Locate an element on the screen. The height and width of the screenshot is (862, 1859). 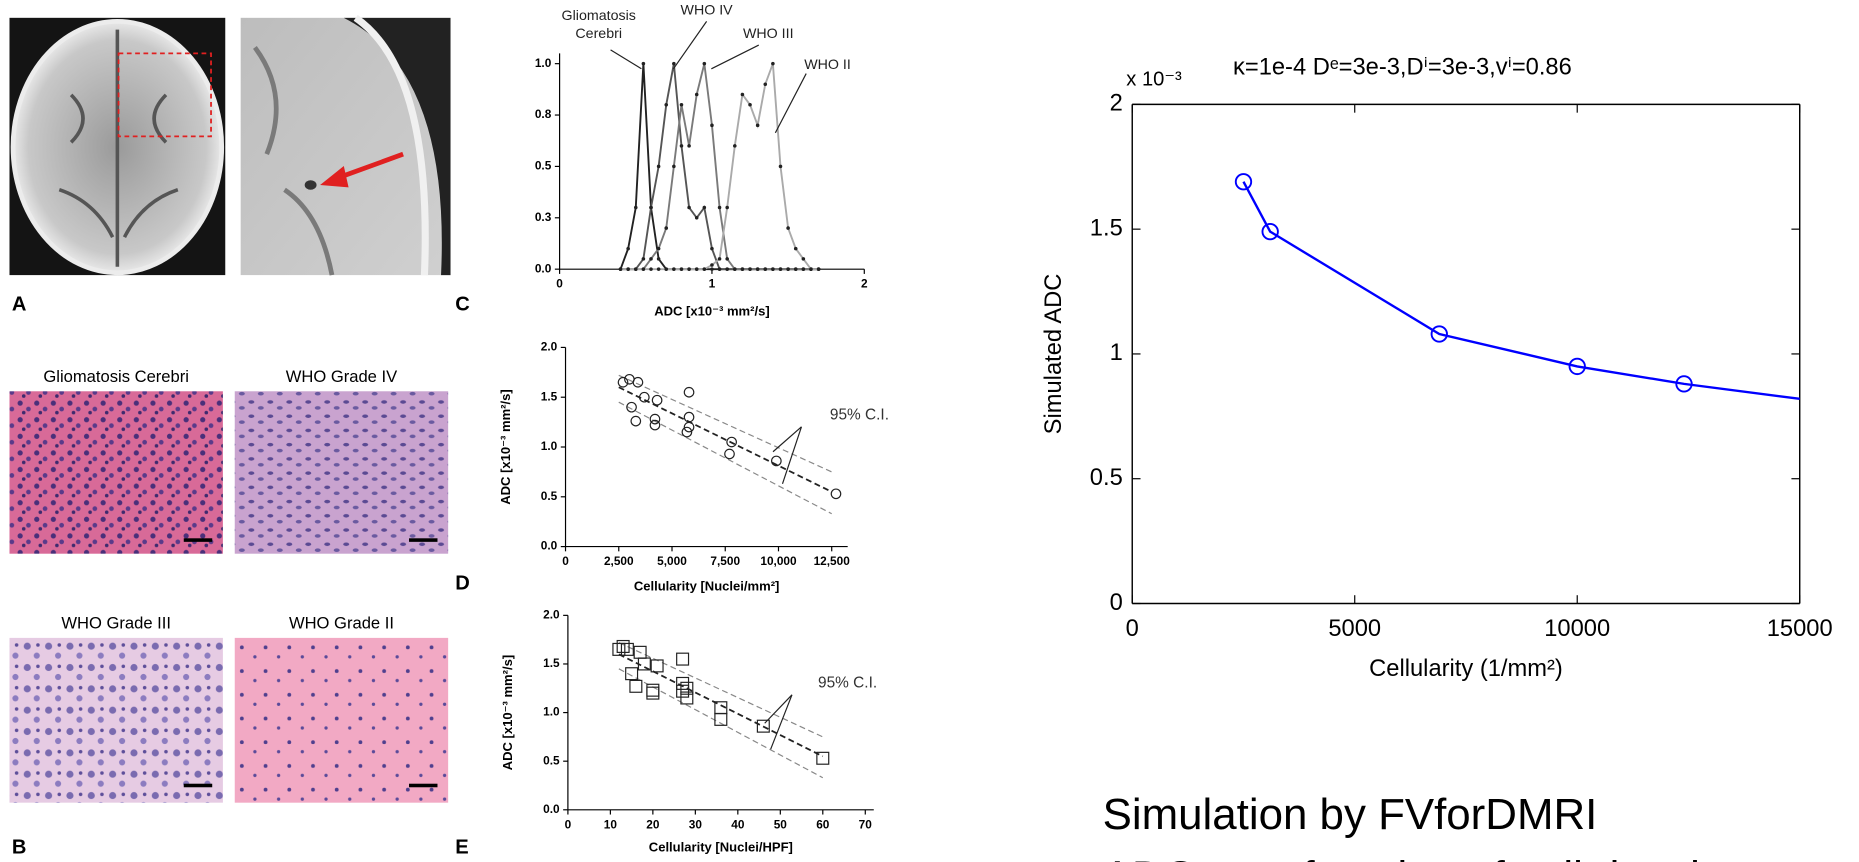
y-axis-label: Simulated ADC is located at coordinates (1054, 354).